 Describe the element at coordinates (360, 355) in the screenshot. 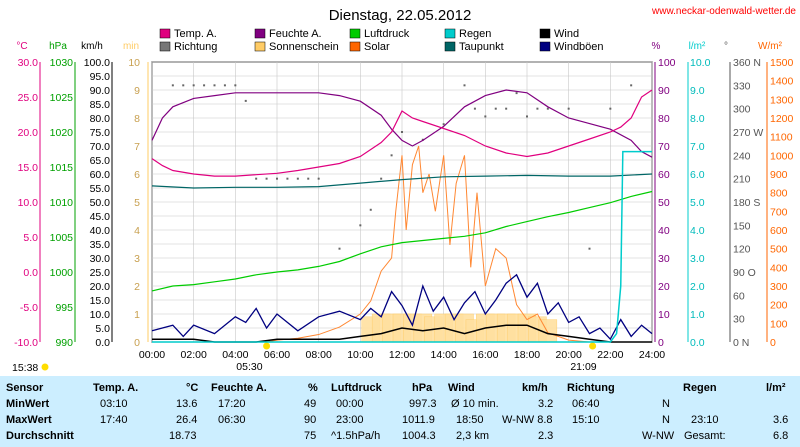

I see `x-tick-label: 10:00` at that location.